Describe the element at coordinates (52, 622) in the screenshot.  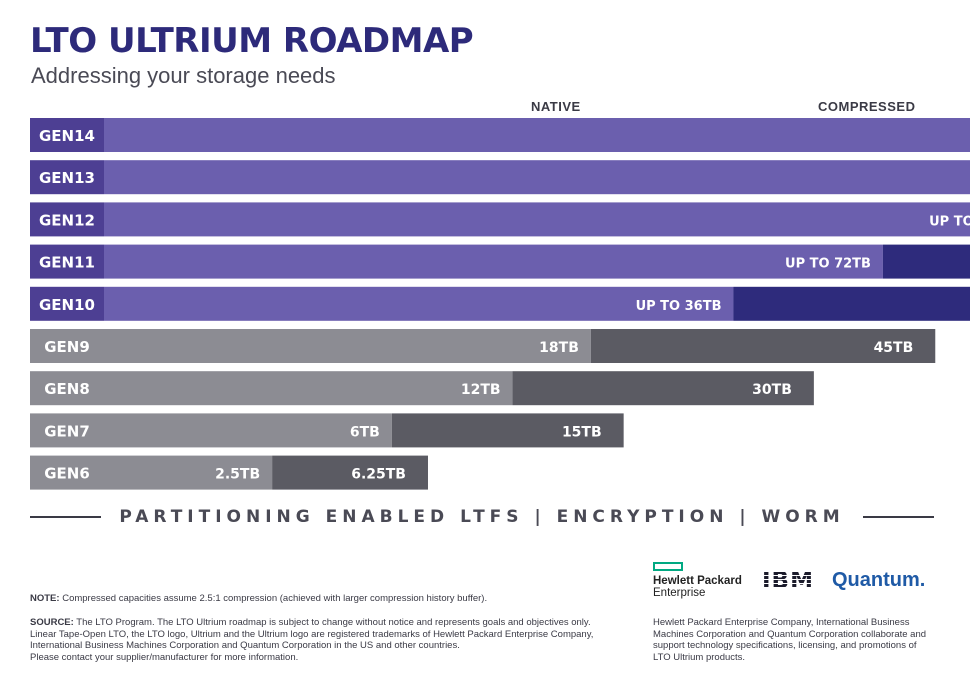
I see `source-label: SOURCE:` at that location.